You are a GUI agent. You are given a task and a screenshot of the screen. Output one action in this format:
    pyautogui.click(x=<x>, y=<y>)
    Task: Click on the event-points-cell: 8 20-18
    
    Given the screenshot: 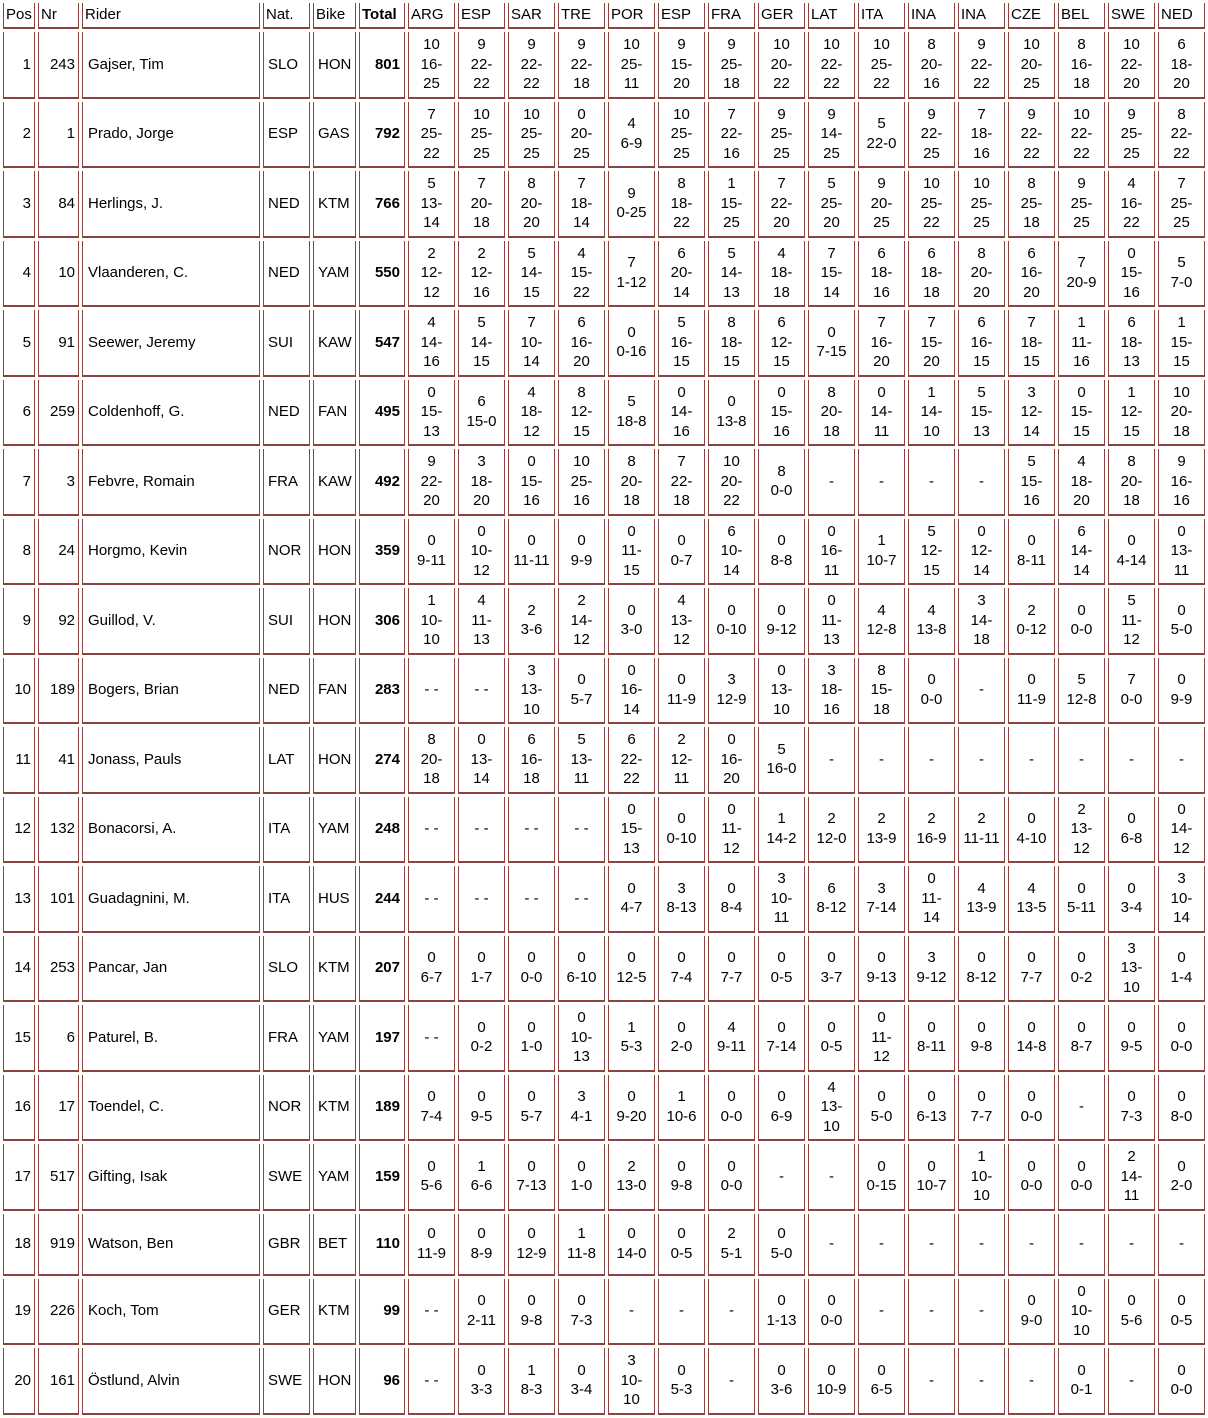 What is the action you would take?
    pyautogui.click(x=831, y=412)
    